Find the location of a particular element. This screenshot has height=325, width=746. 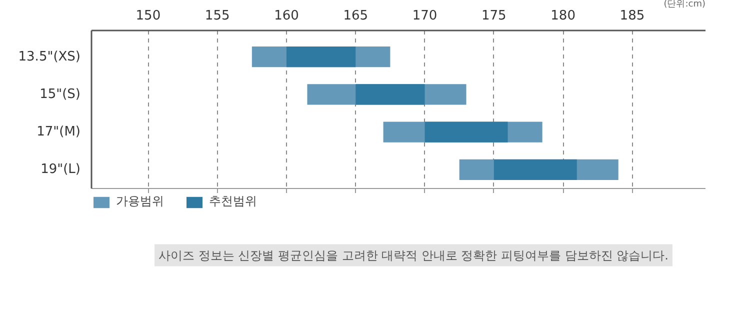

legend-label: 가용범위 is located at coordinates (140, 201).